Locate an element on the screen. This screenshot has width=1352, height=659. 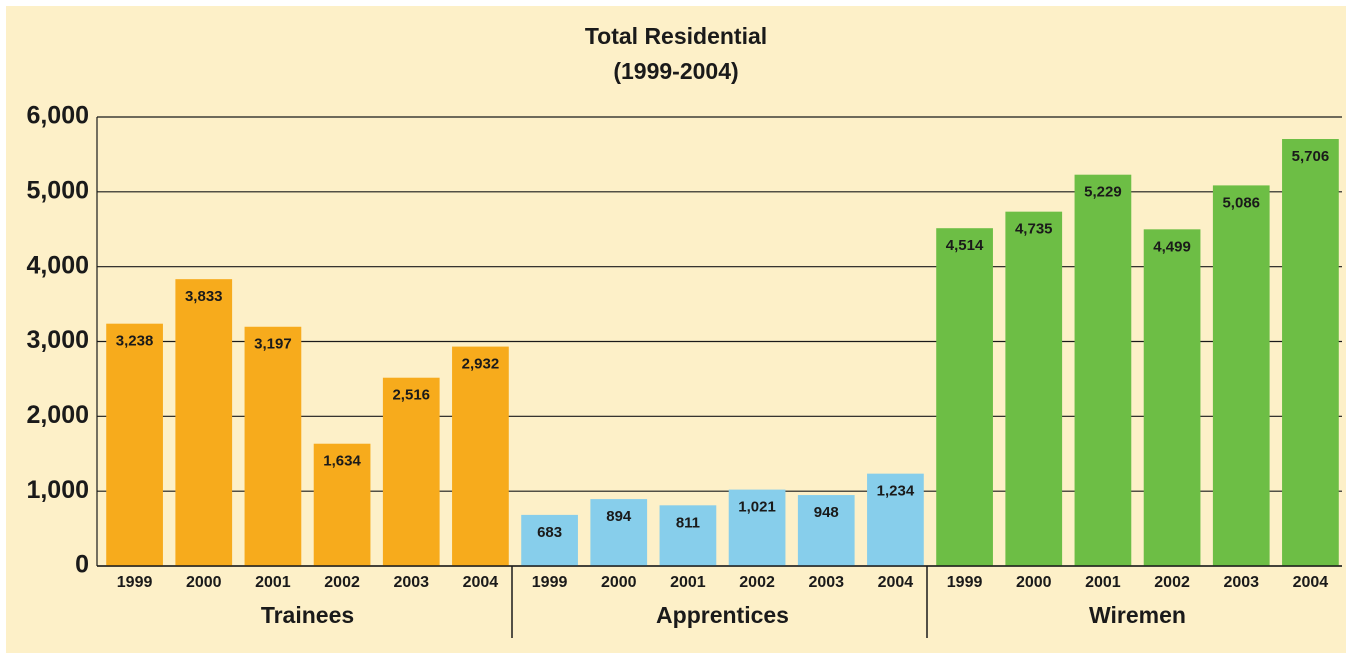
y-tick-label: 6,000 is located at coordinates (57, 116).